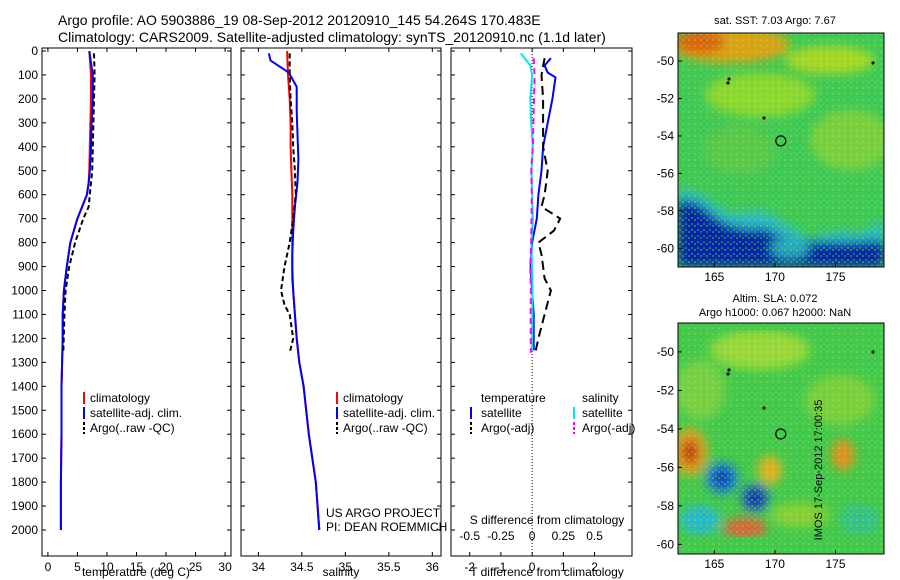  Describe the element at coordinates (225, 567) in the screenshot. I see `x-tick-label: 30` at that location.